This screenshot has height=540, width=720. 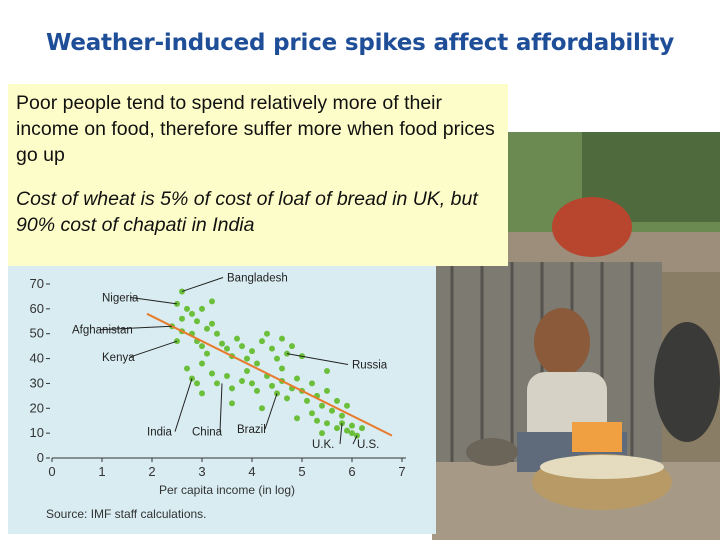 I want to click on x-tick-label: 2, so click(x=151, y=471).